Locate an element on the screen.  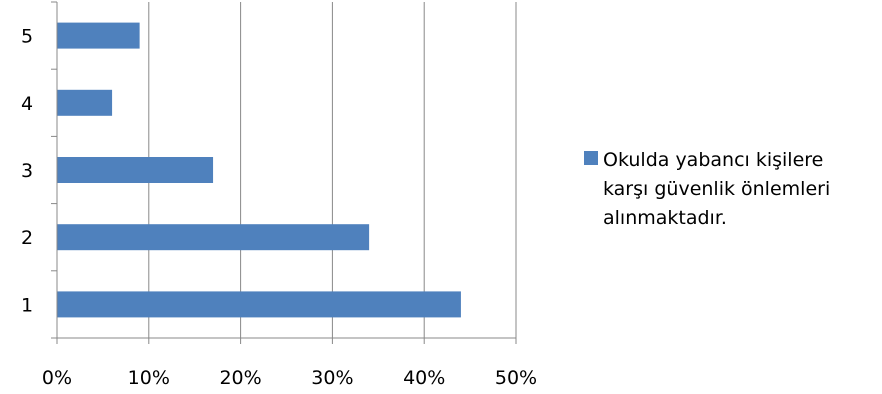
x-tick-label-5: 50% is located at coordinates (516, 378).